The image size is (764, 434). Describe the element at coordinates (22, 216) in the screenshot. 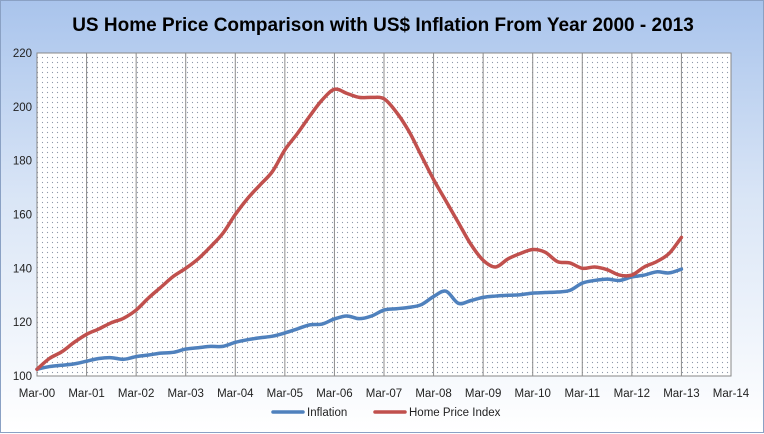

I see `y-tick-label: 160` at that location.